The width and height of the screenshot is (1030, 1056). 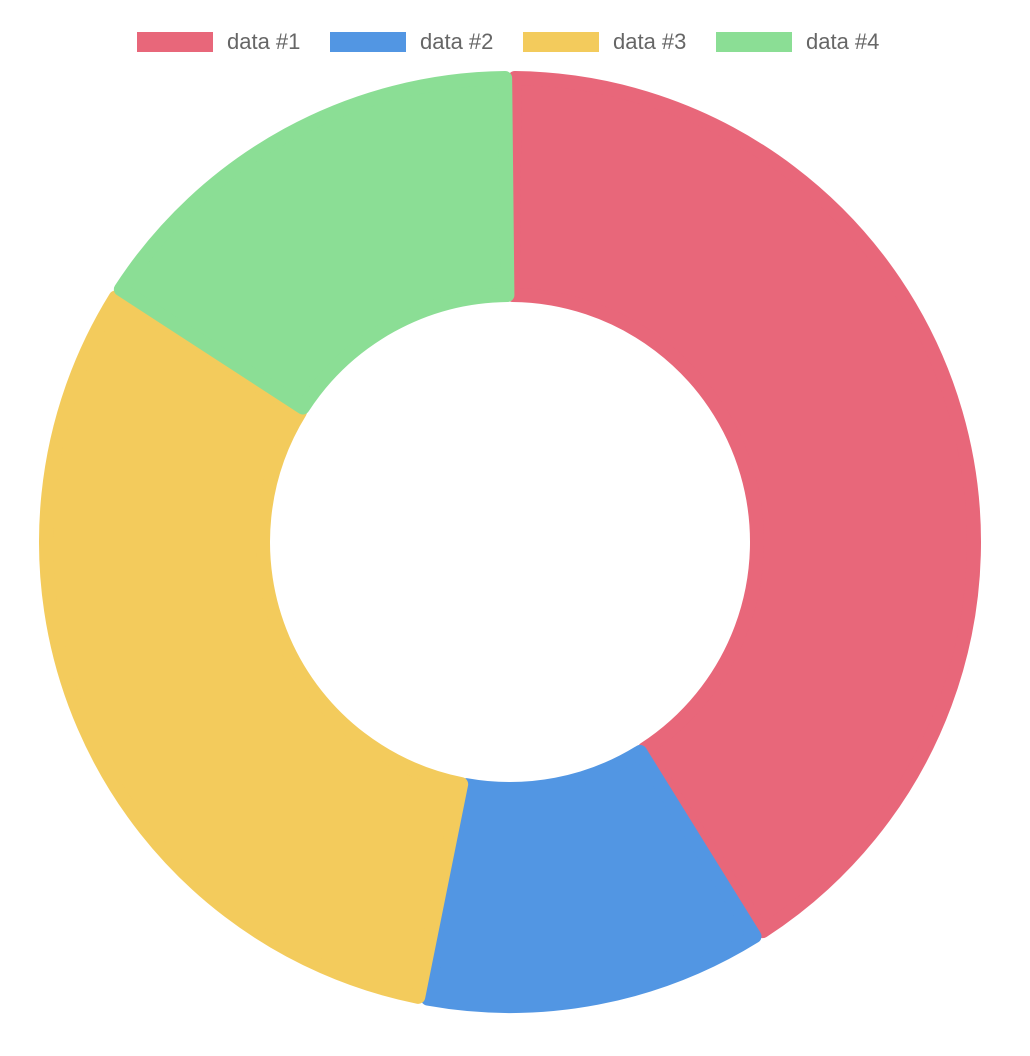 What do you see at coordinates (843, 41) in the screenshot?
I see `legend-label-data-4: data #4` at bounding box center [843, 41].